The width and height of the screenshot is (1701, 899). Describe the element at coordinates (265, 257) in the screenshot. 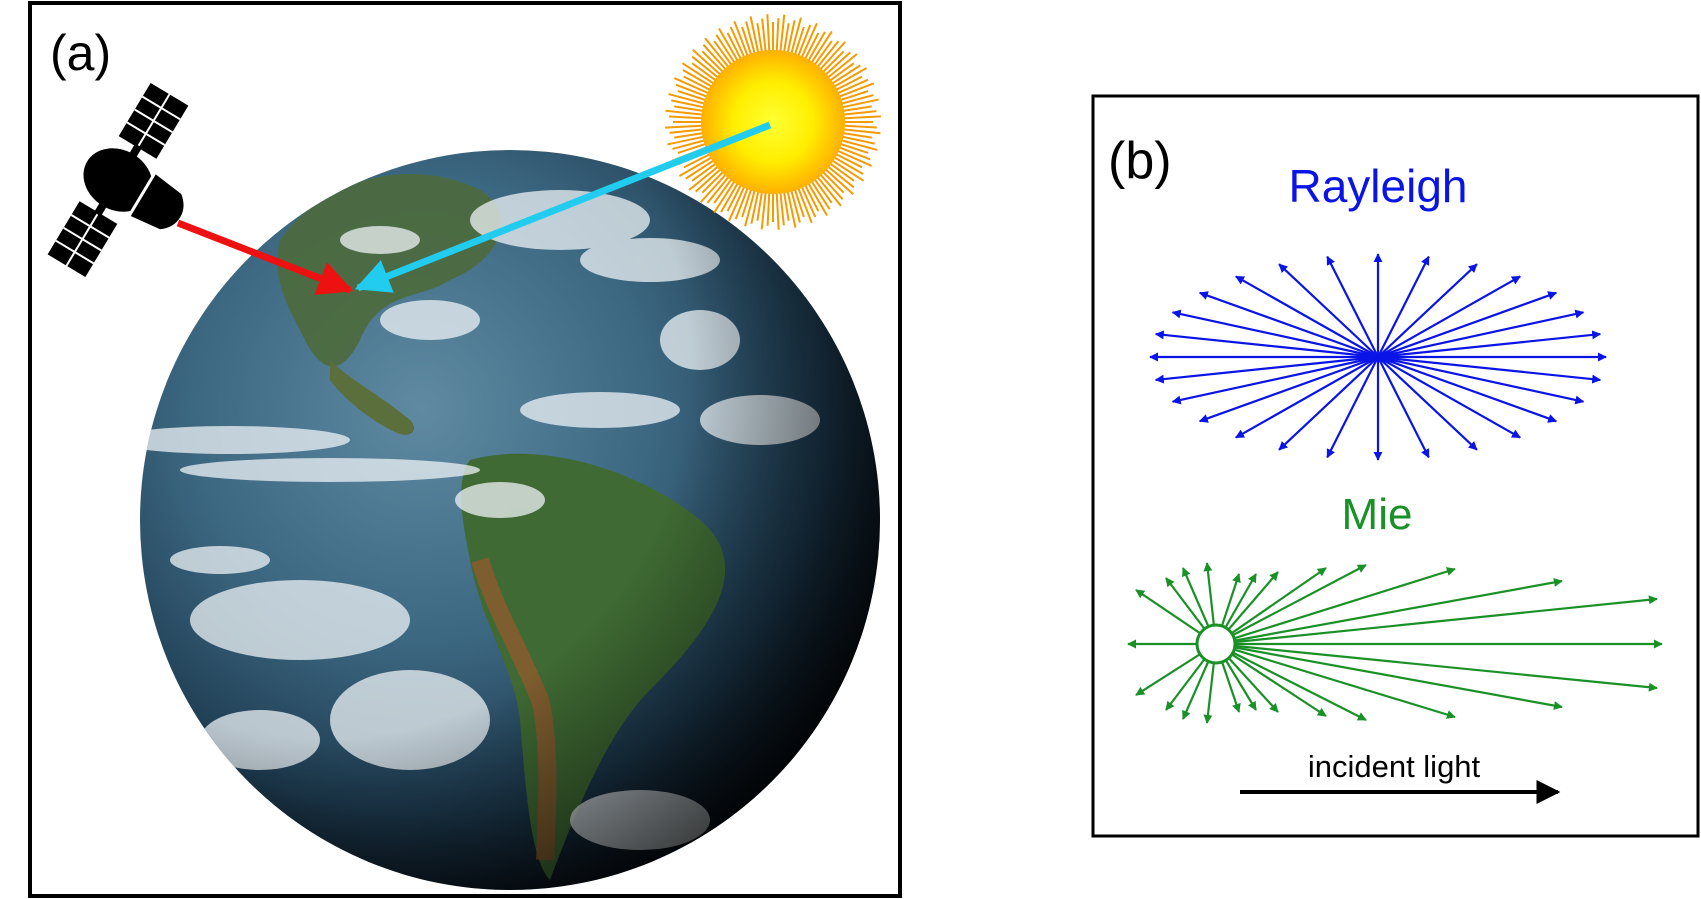

I see `satellite-view-arrow` at that location.